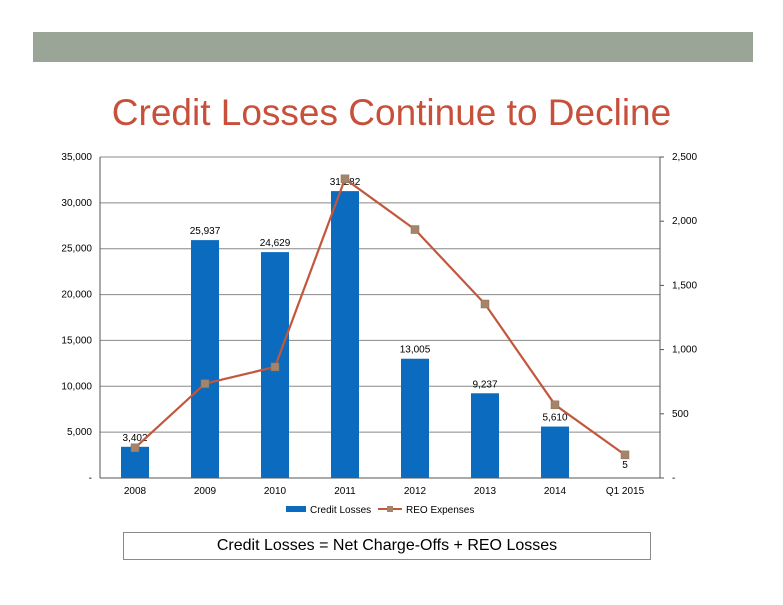 The image size is (783, 605). Describe the element at coordinates (393, 47) in the screenshot. I see `header-bar` at that location.